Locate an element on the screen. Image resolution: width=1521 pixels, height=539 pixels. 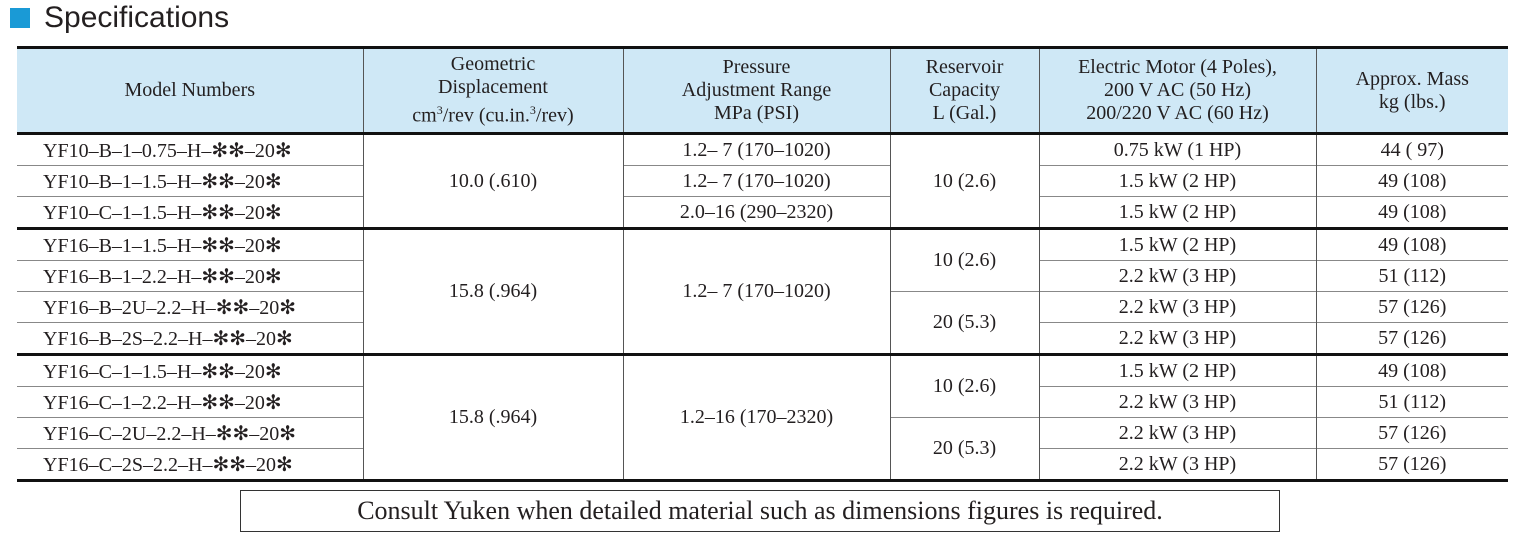
header-line: Displacement is located at coordinates (493, 87).